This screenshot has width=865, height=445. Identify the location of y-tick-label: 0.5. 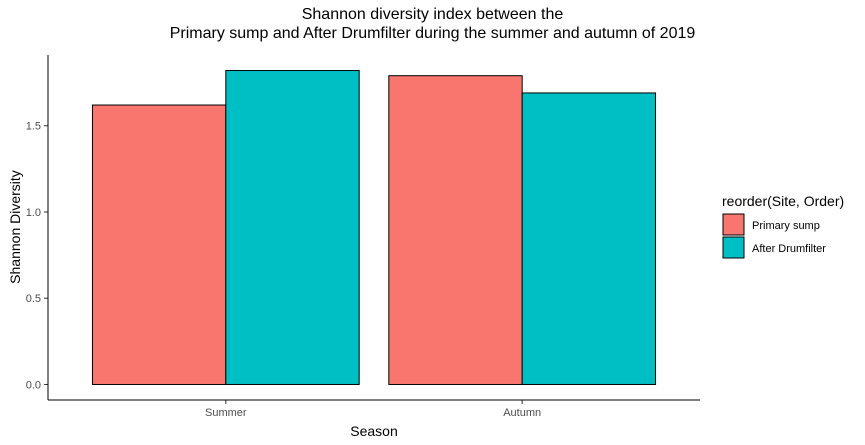
(33, 299).